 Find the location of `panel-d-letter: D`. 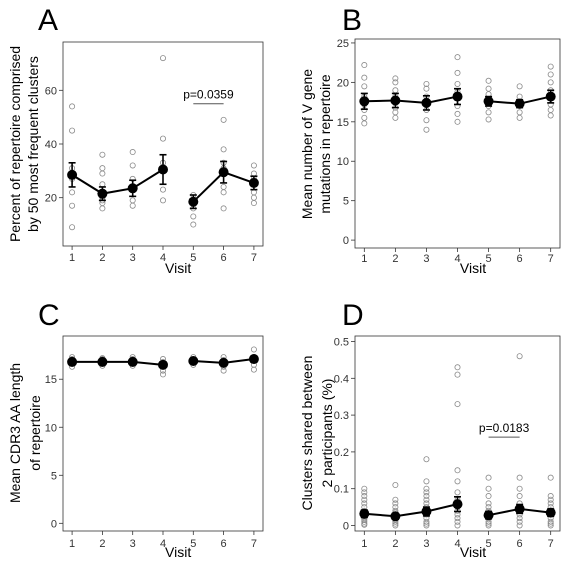

panel-d-letter: D is located at coordinates (353, 315).